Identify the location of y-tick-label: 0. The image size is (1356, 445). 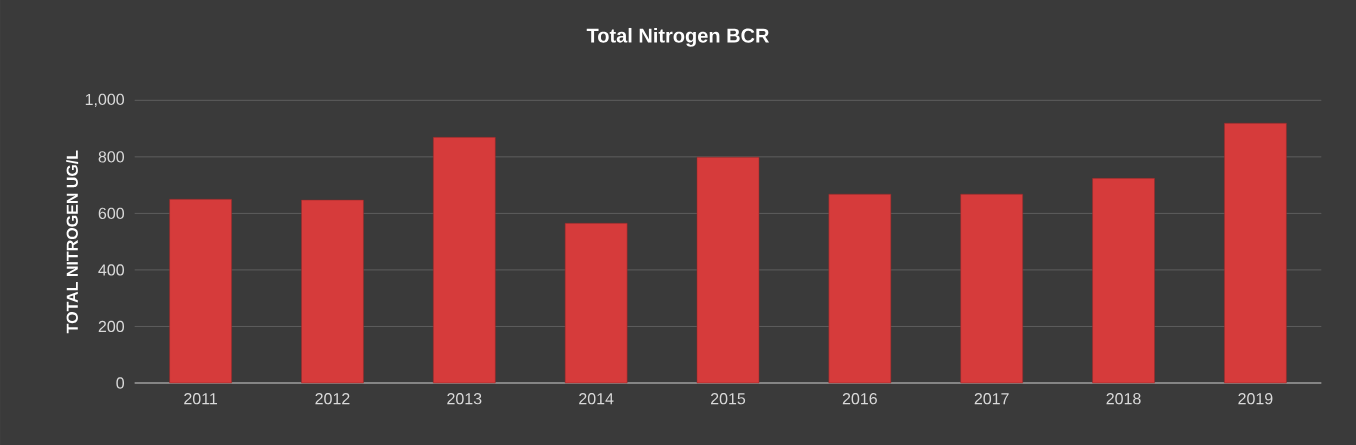
(120, 383).